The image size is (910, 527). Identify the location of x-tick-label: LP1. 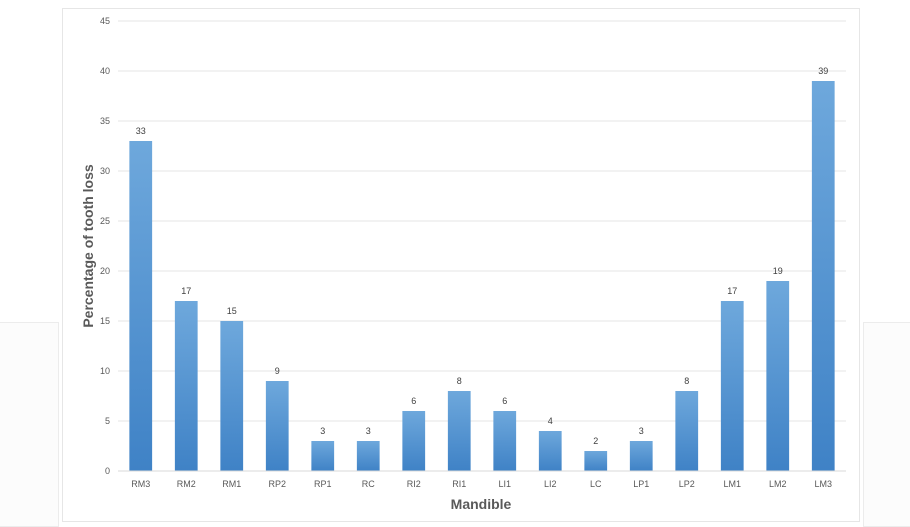
(641, 484).